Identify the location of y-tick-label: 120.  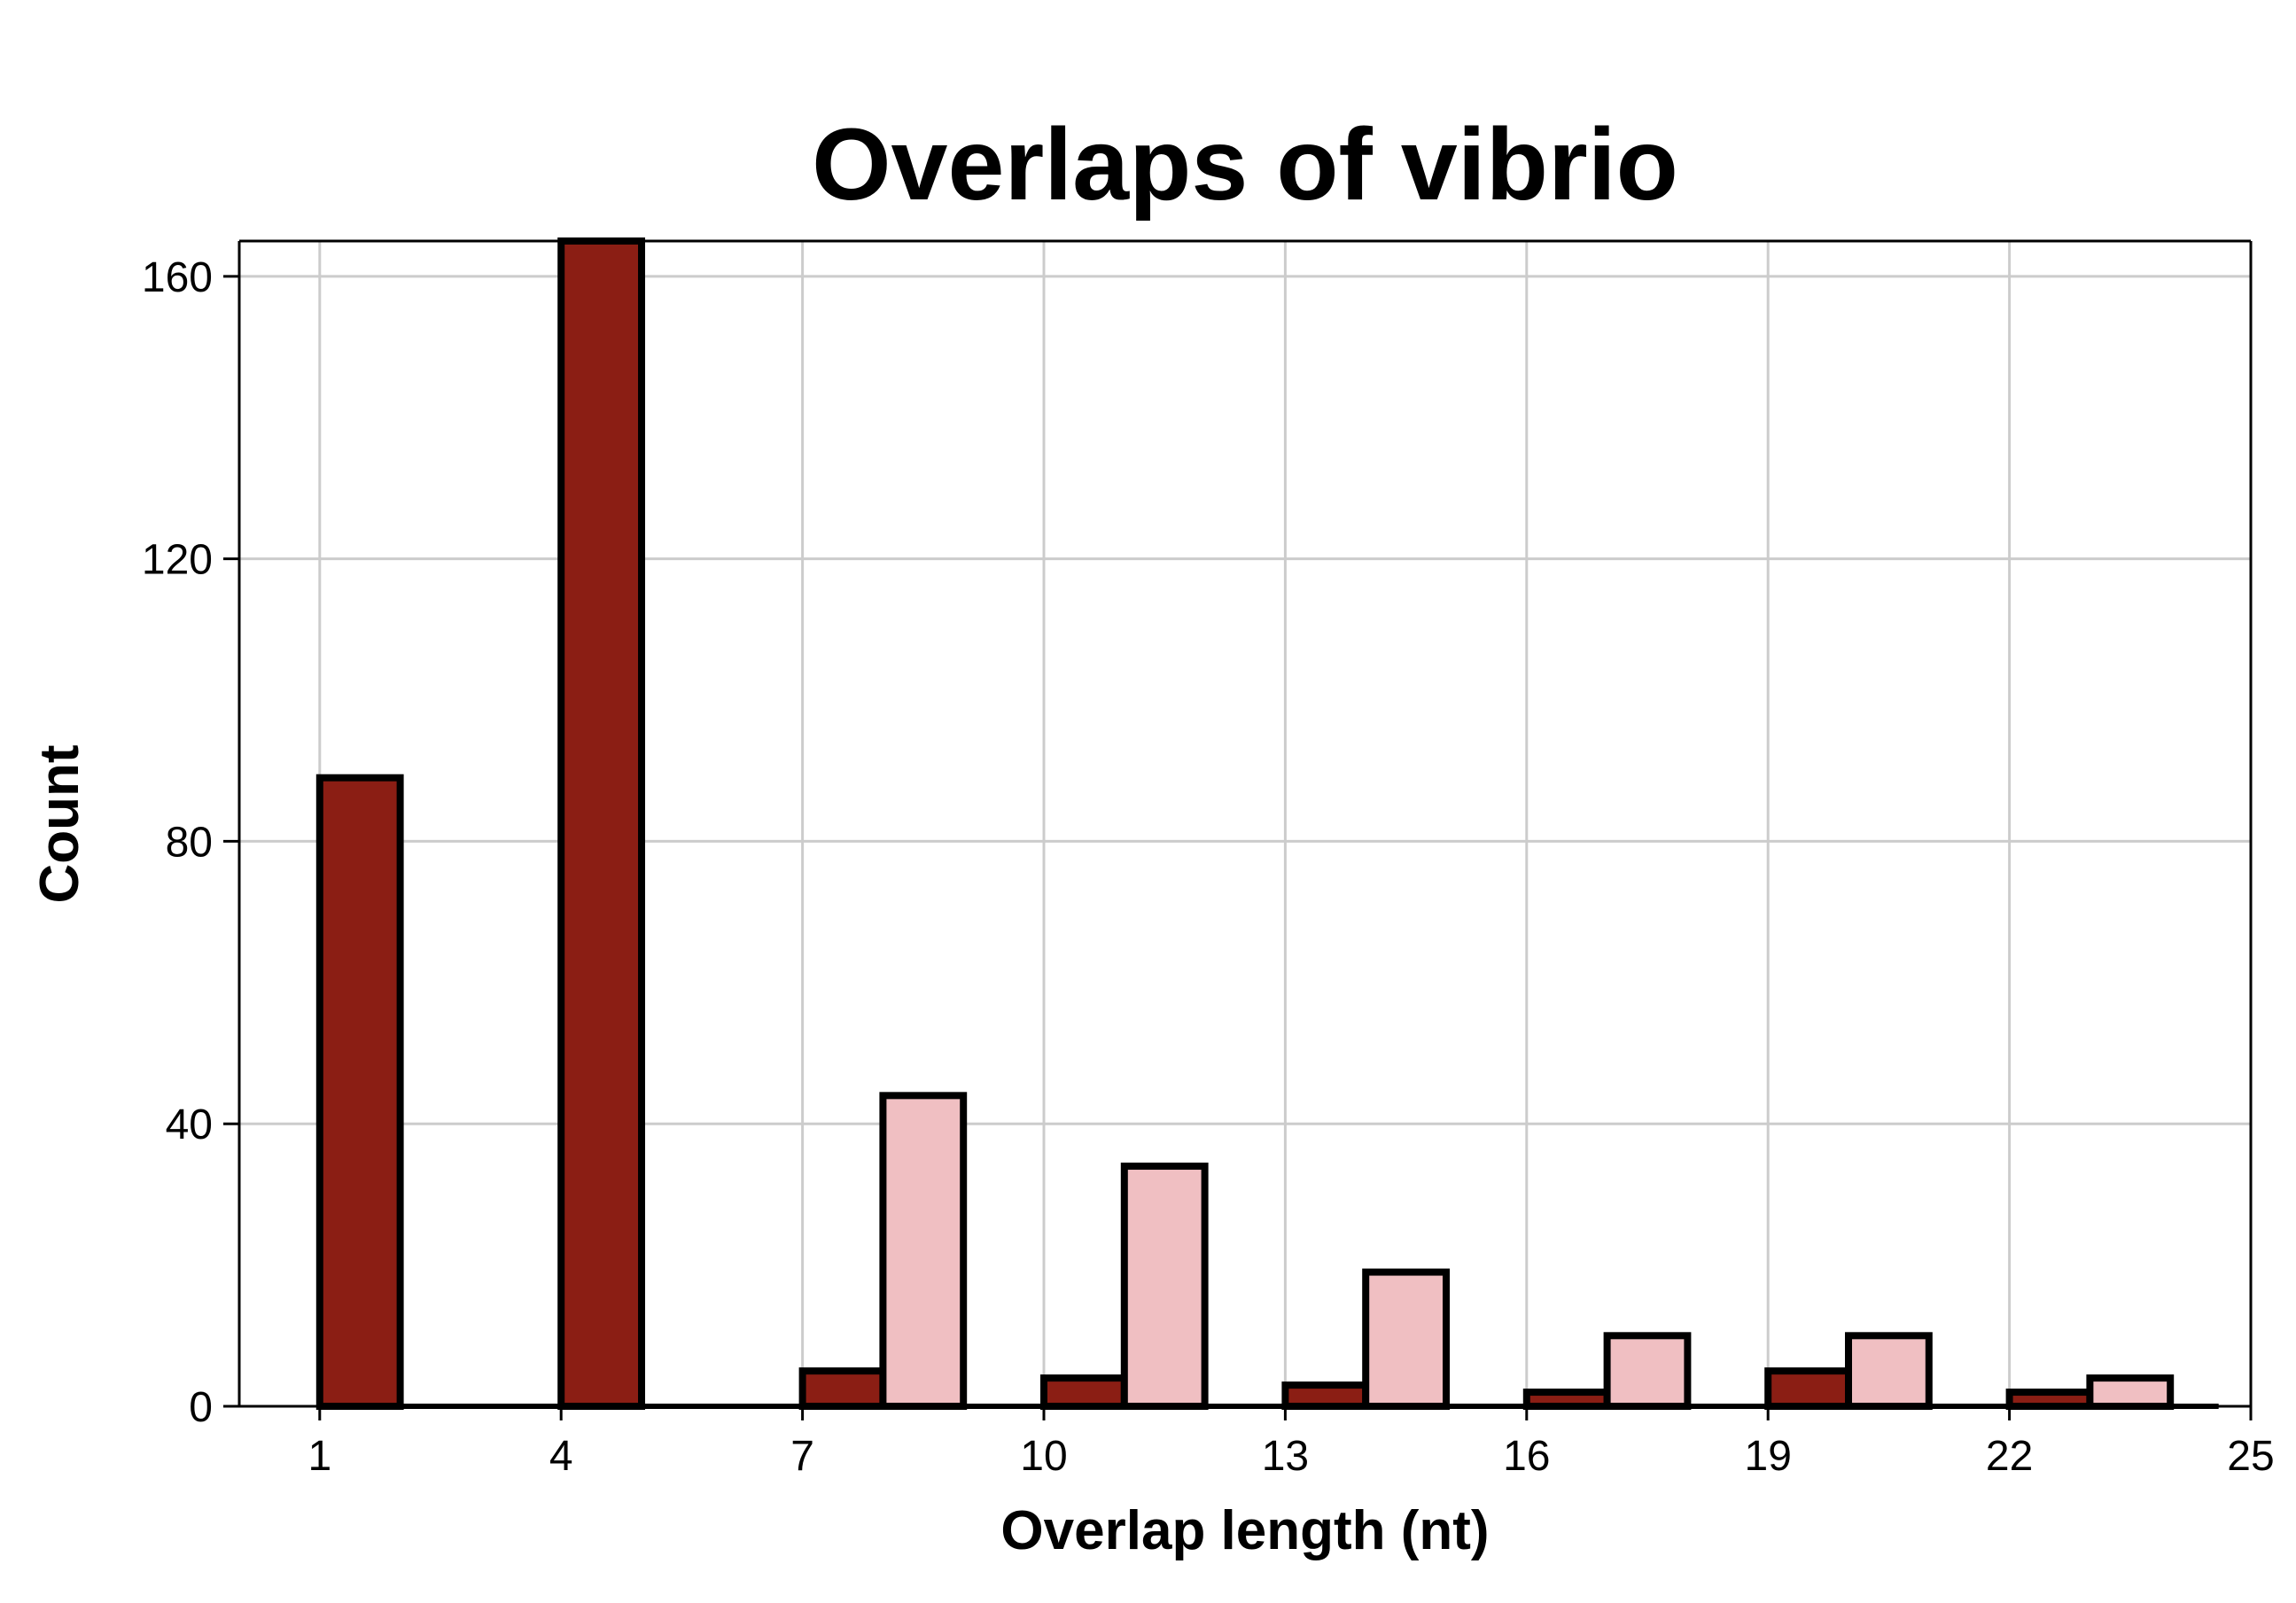
(177, 560).